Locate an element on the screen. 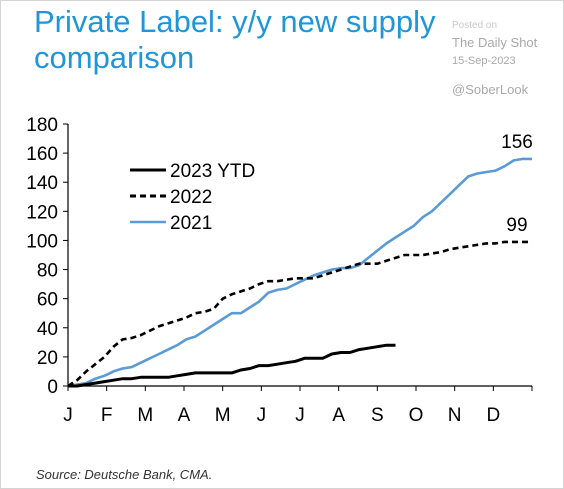 This screenshot has height=489, width=564. y-tick-label: 60 is located at coordinates (47, 300).